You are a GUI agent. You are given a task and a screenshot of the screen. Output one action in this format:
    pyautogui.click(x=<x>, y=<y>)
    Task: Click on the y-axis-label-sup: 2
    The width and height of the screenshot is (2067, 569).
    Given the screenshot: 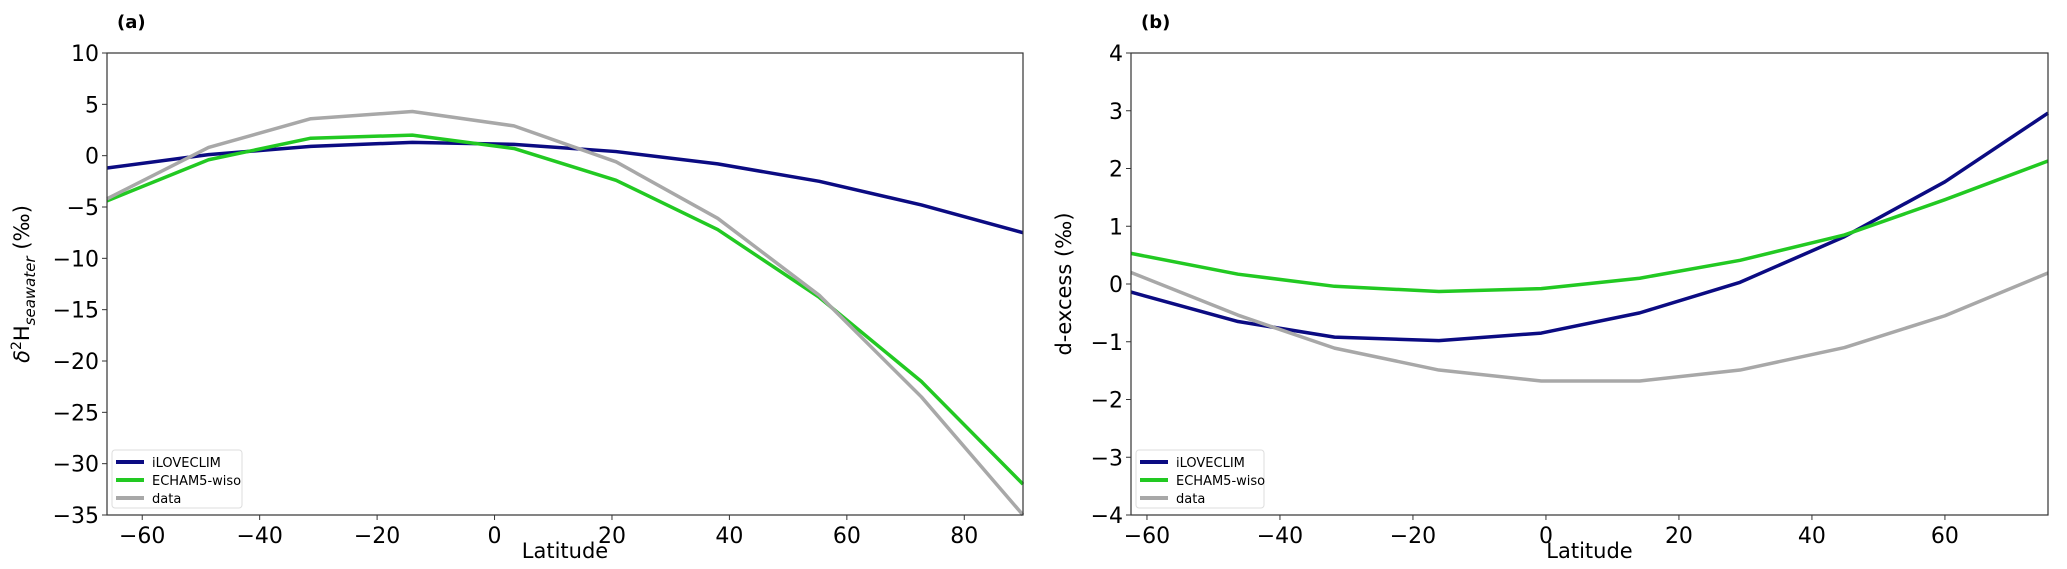 What is the action you would take?
    pyautogui.click(x=17, y=345)
    